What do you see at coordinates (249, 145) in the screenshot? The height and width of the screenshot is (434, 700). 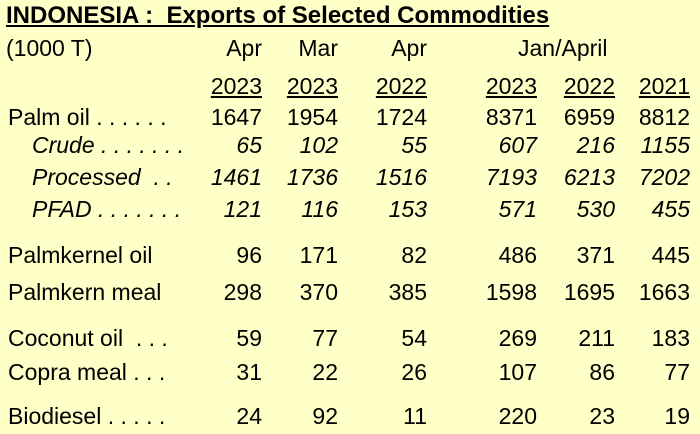 I see `table-cell: 65` at bounding box center [249, 145].